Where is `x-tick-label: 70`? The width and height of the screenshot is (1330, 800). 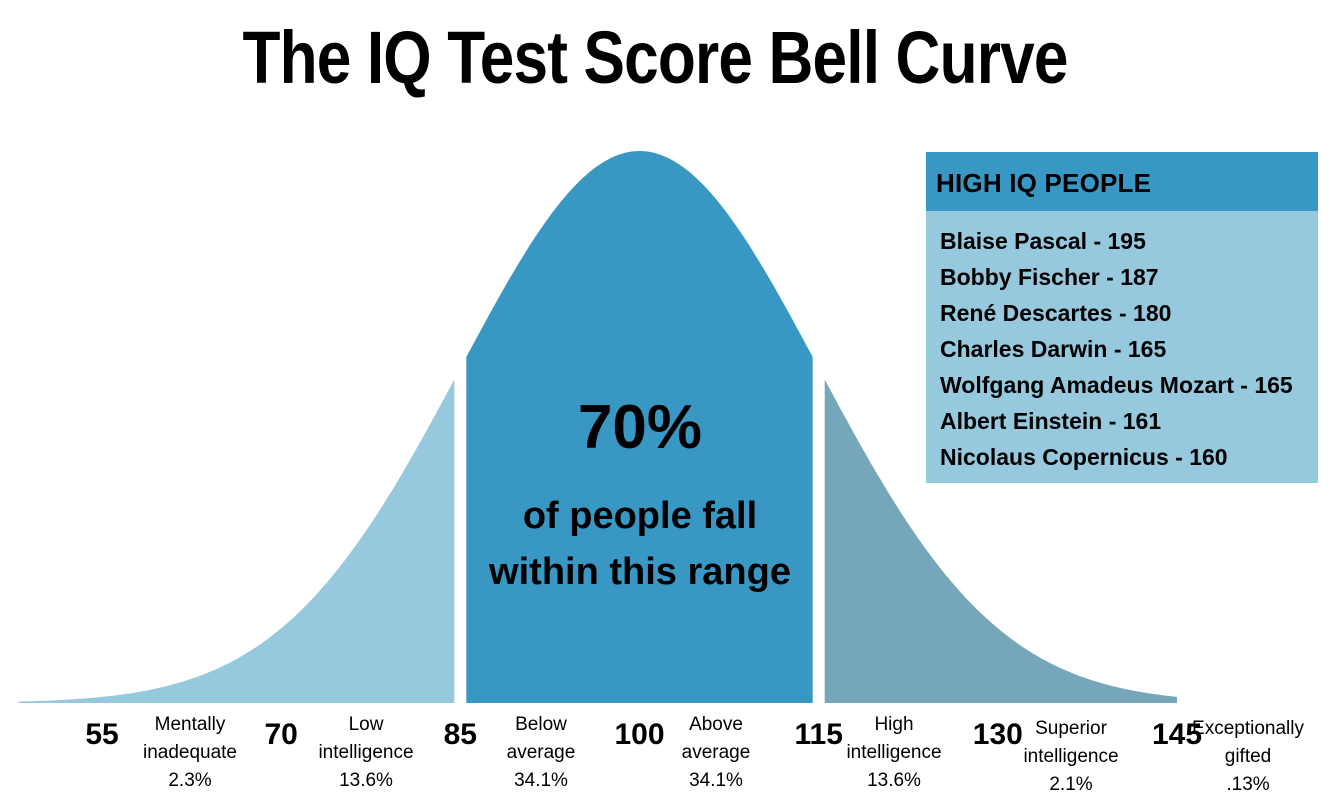
x-tick-label: 70 is located at coordinates (281, 734).